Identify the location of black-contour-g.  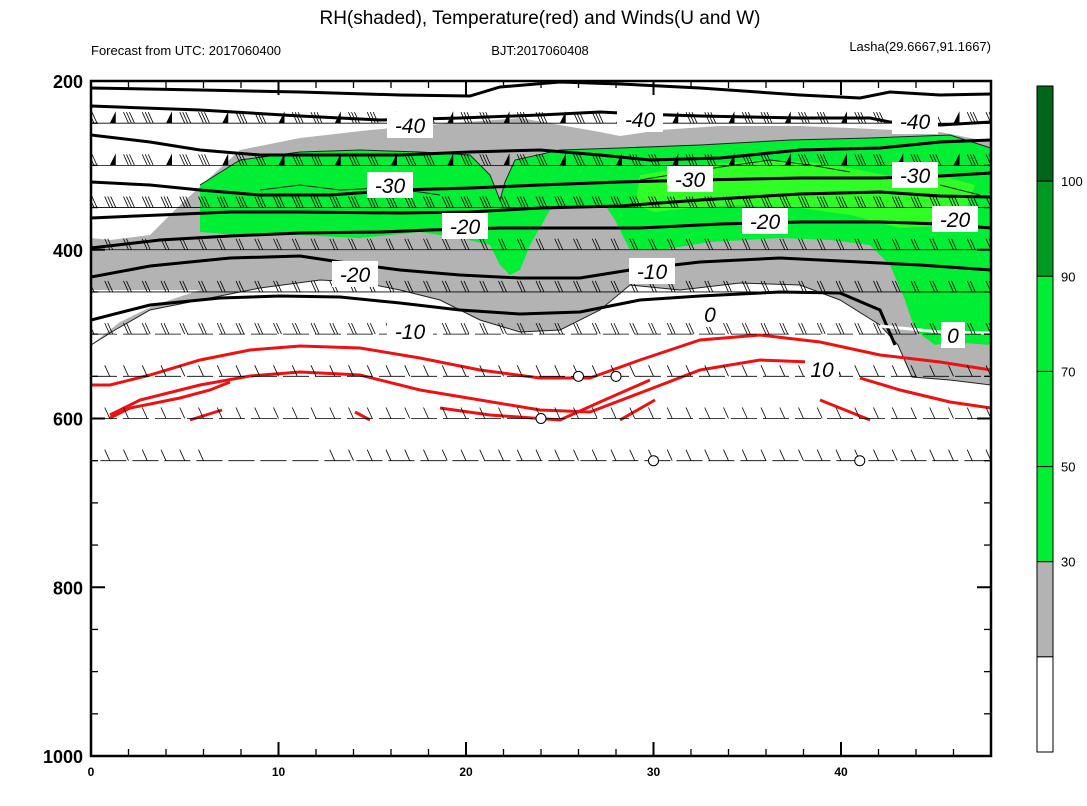
(541, 267).